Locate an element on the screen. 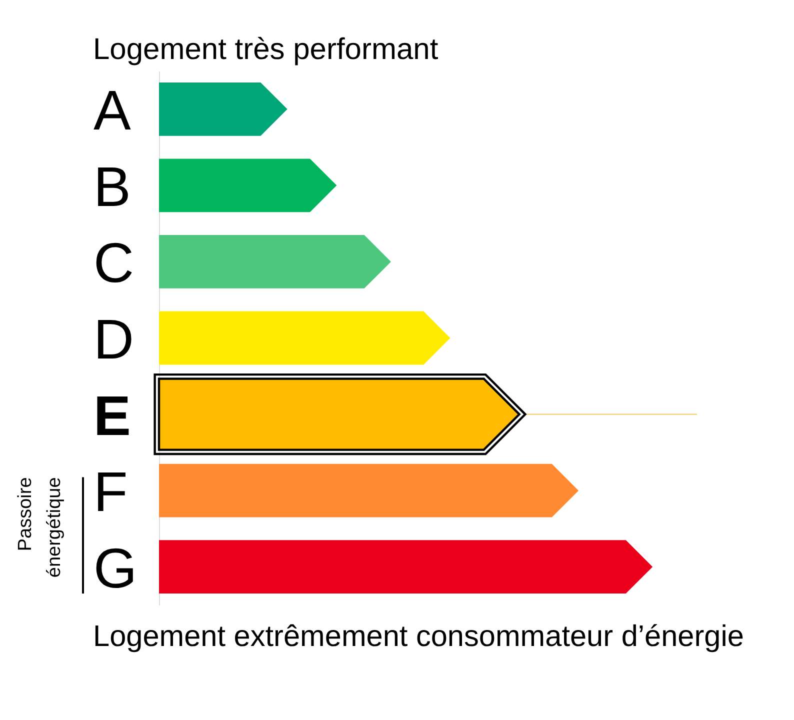  text: Logement extrêmement consommateur d’énergie is located at coordinates (418, 636).